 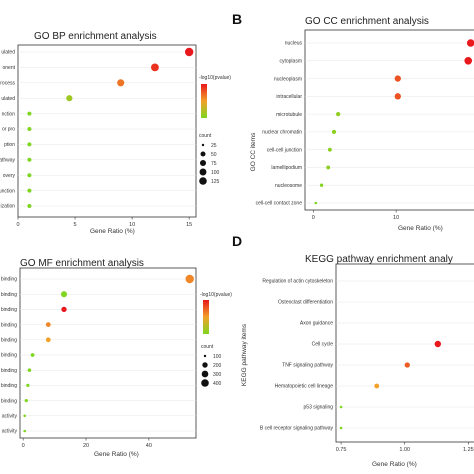 What do you see at coordinates (214, 155) in the screenshot?
I see `legend-size-label: 50` at bounding box center [214, 155].